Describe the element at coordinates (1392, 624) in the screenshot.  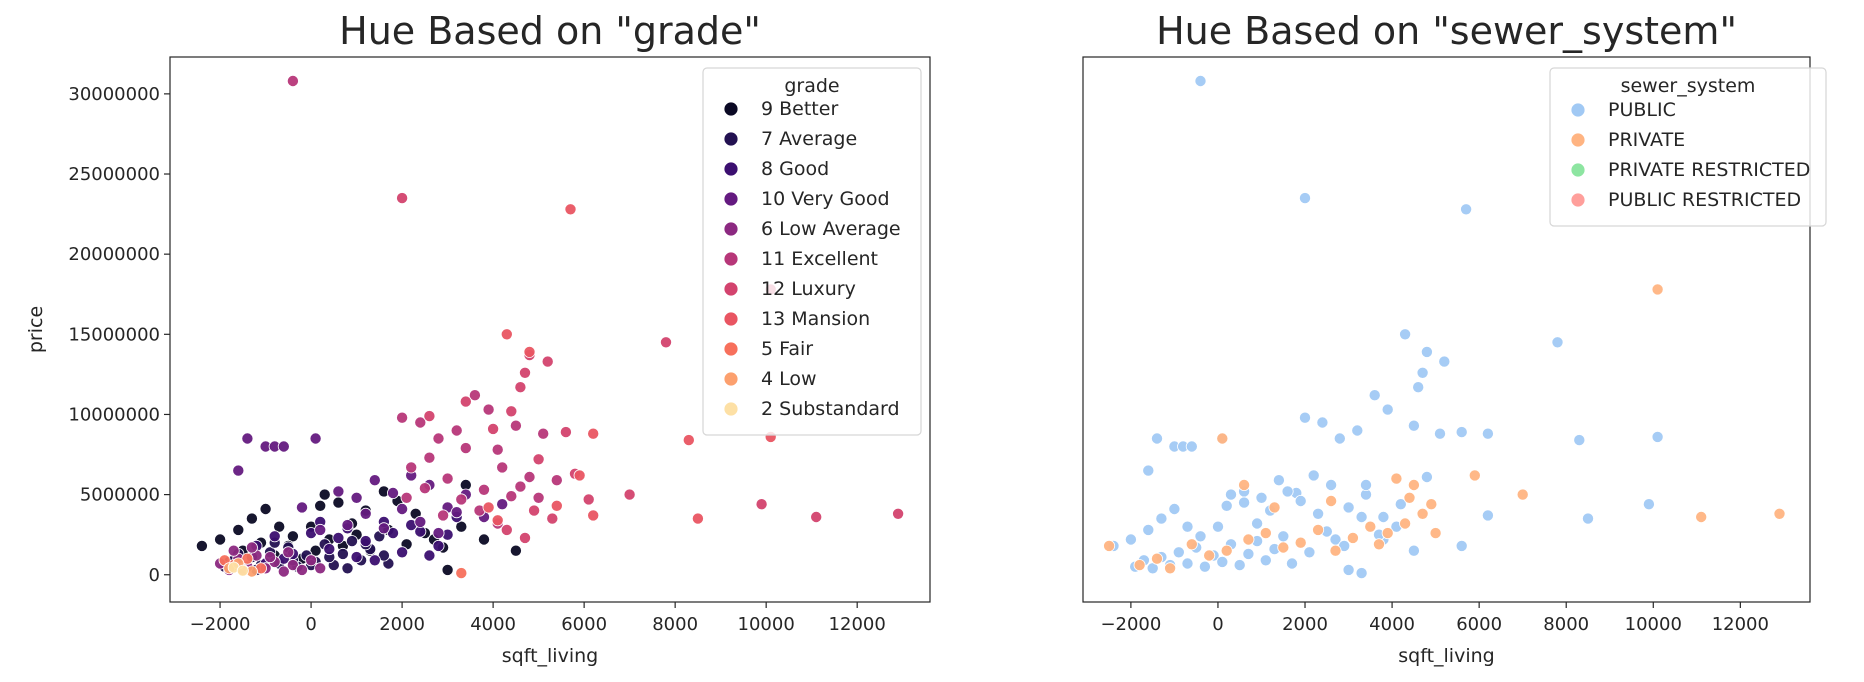
I see `x-tick-label: 4000` at that location.